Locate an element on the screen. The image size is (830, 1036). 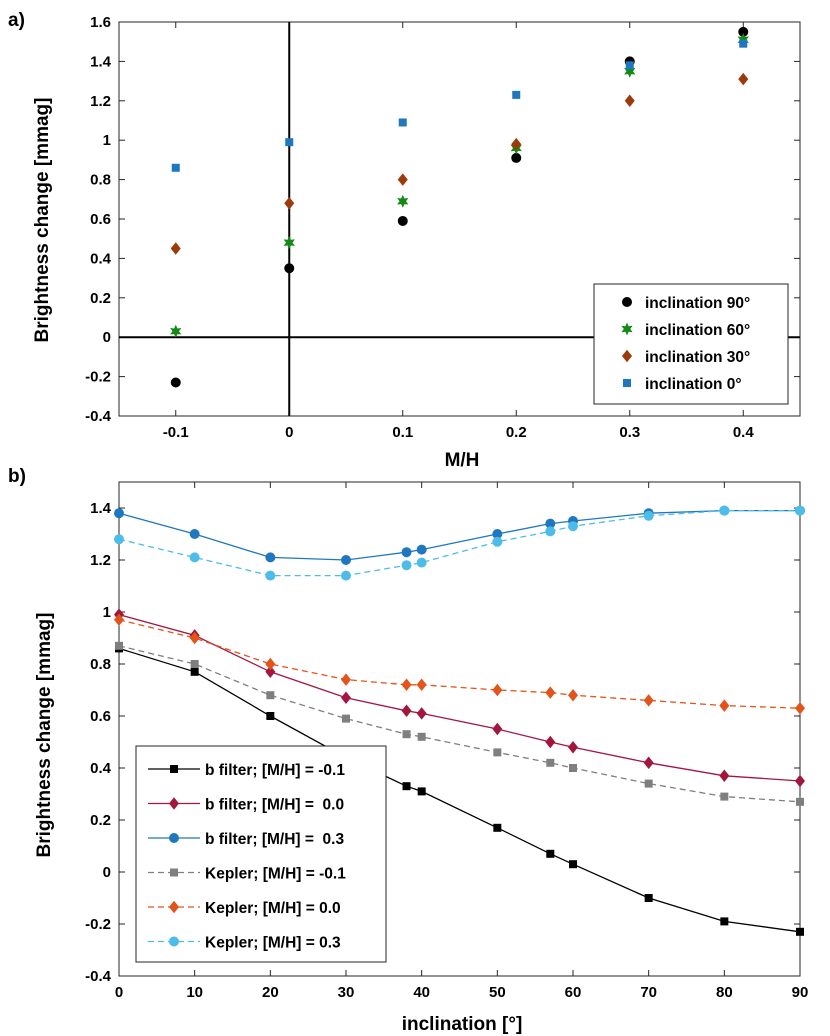
panel-a-y-tick-label: 1 is located at coordinates (107, 140).